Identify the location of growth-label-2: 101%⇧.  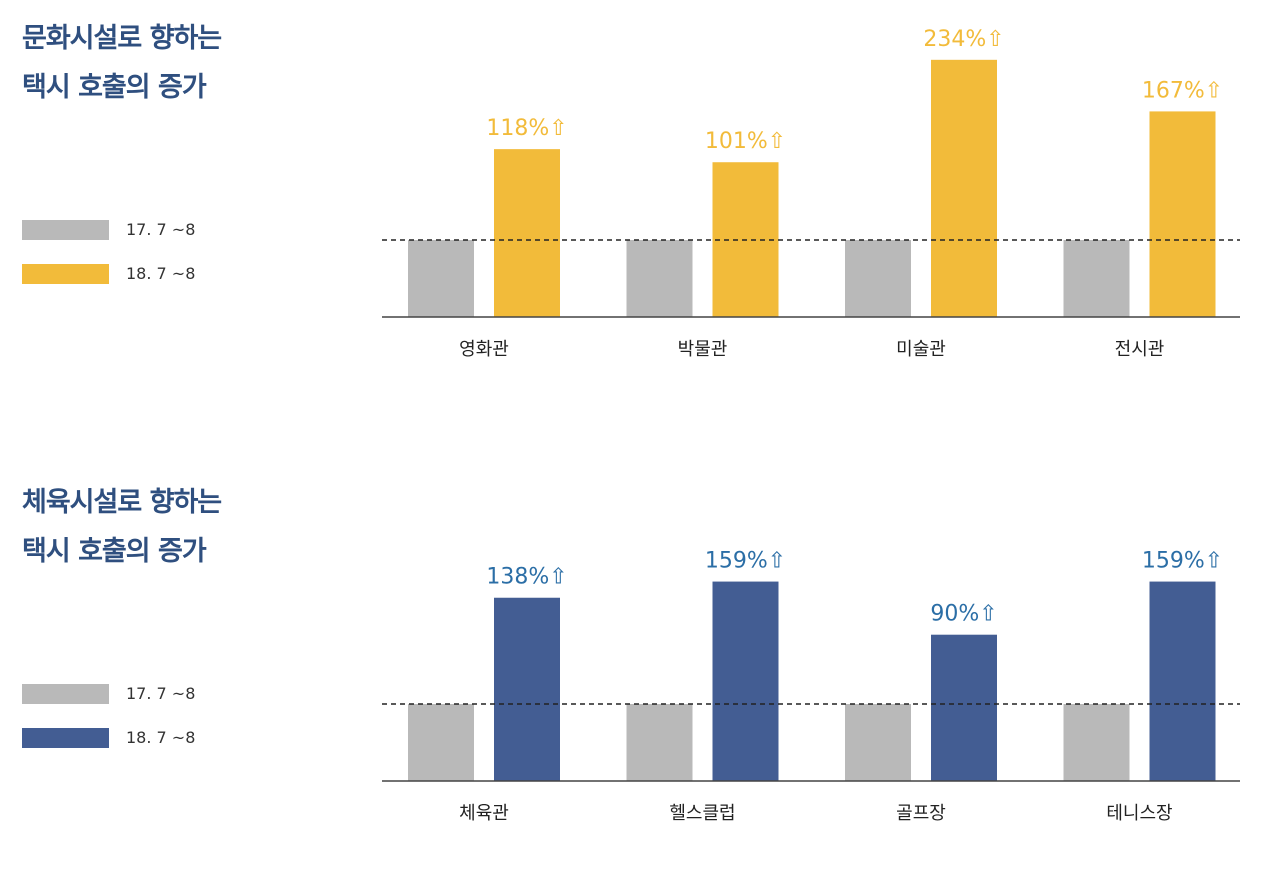
(745, 141).